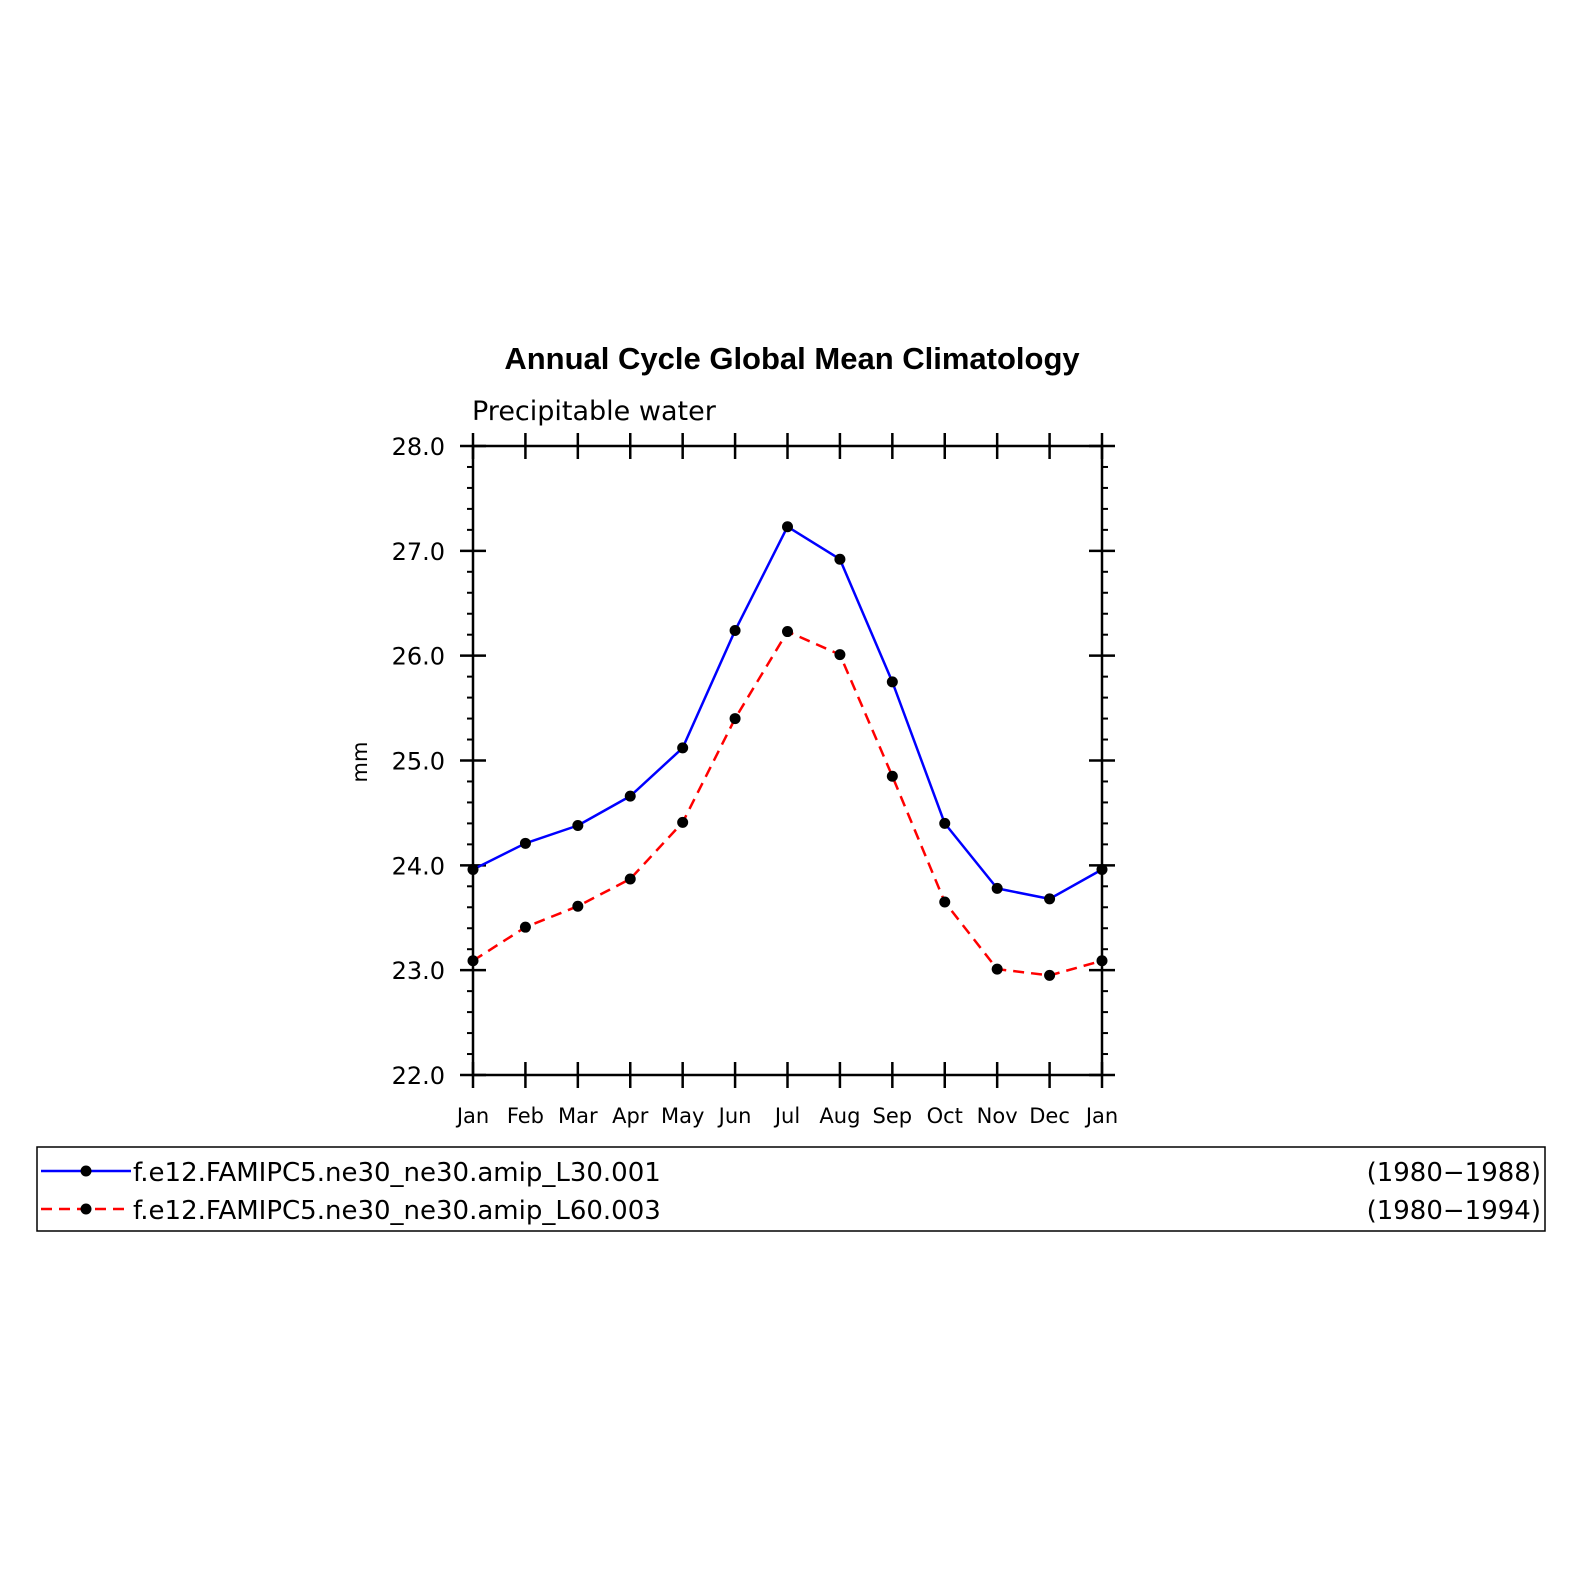 This screenshot has height=1575, width=1575. I want to click on y-tick-label: 23.0, so click(418, 971).